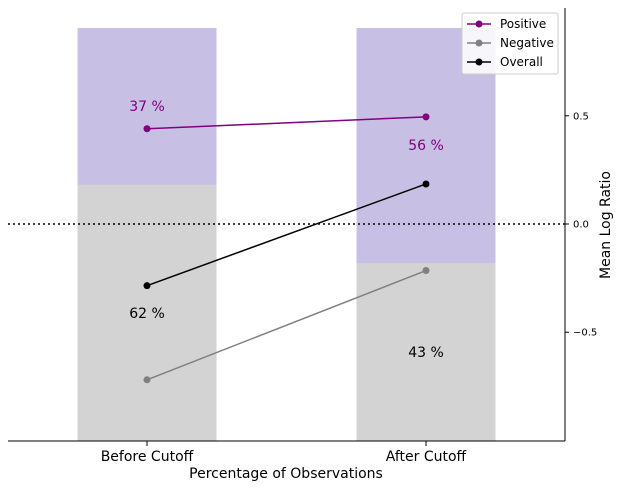 The image size is (621, 488). What do you see at coordinates (523, 24) in the screenshot?
I see `legend-label-positive: Positive` at bounding box center [523, 24].